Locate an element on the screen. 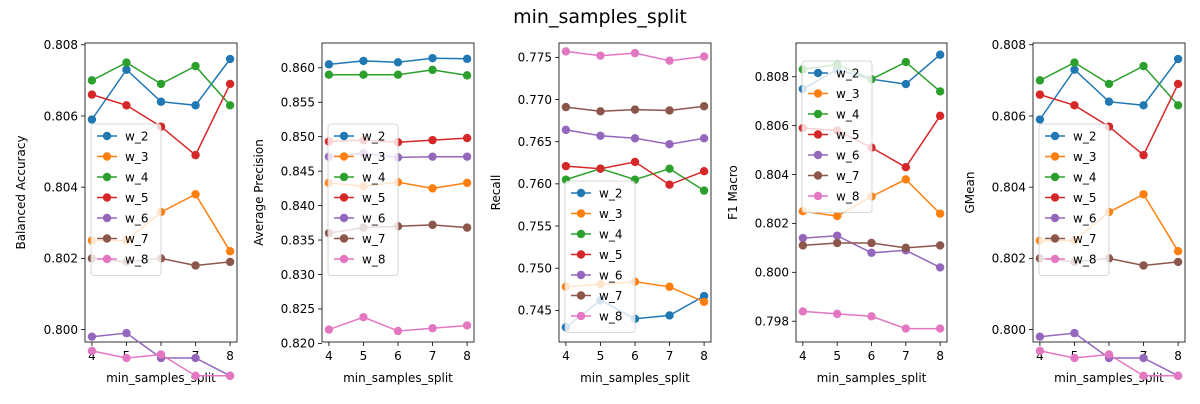 This screenshot has height=404, width=1200. y-tick-label: 0.804 is located at coordinates (772, 175).